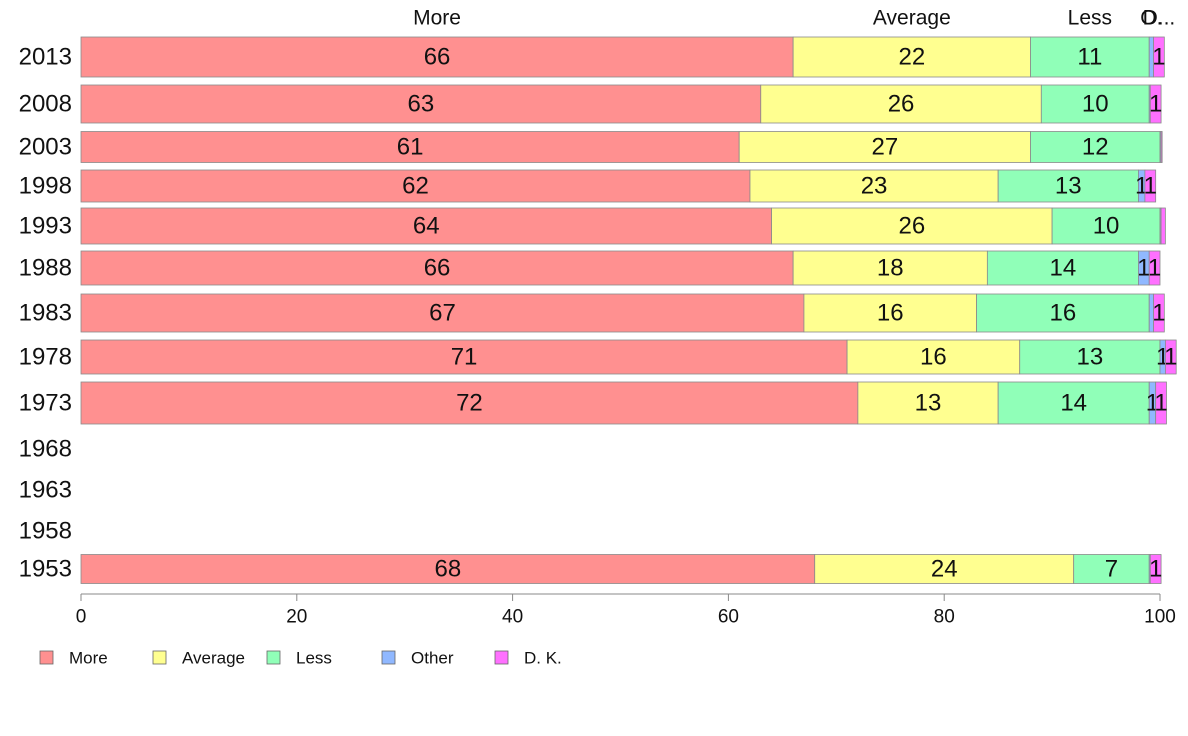 The image size is (1188, 736). What do you see at coordinates (1090, 18) in the screenshot?
I see `column-header: Less` at bounding box center [1090, 18].